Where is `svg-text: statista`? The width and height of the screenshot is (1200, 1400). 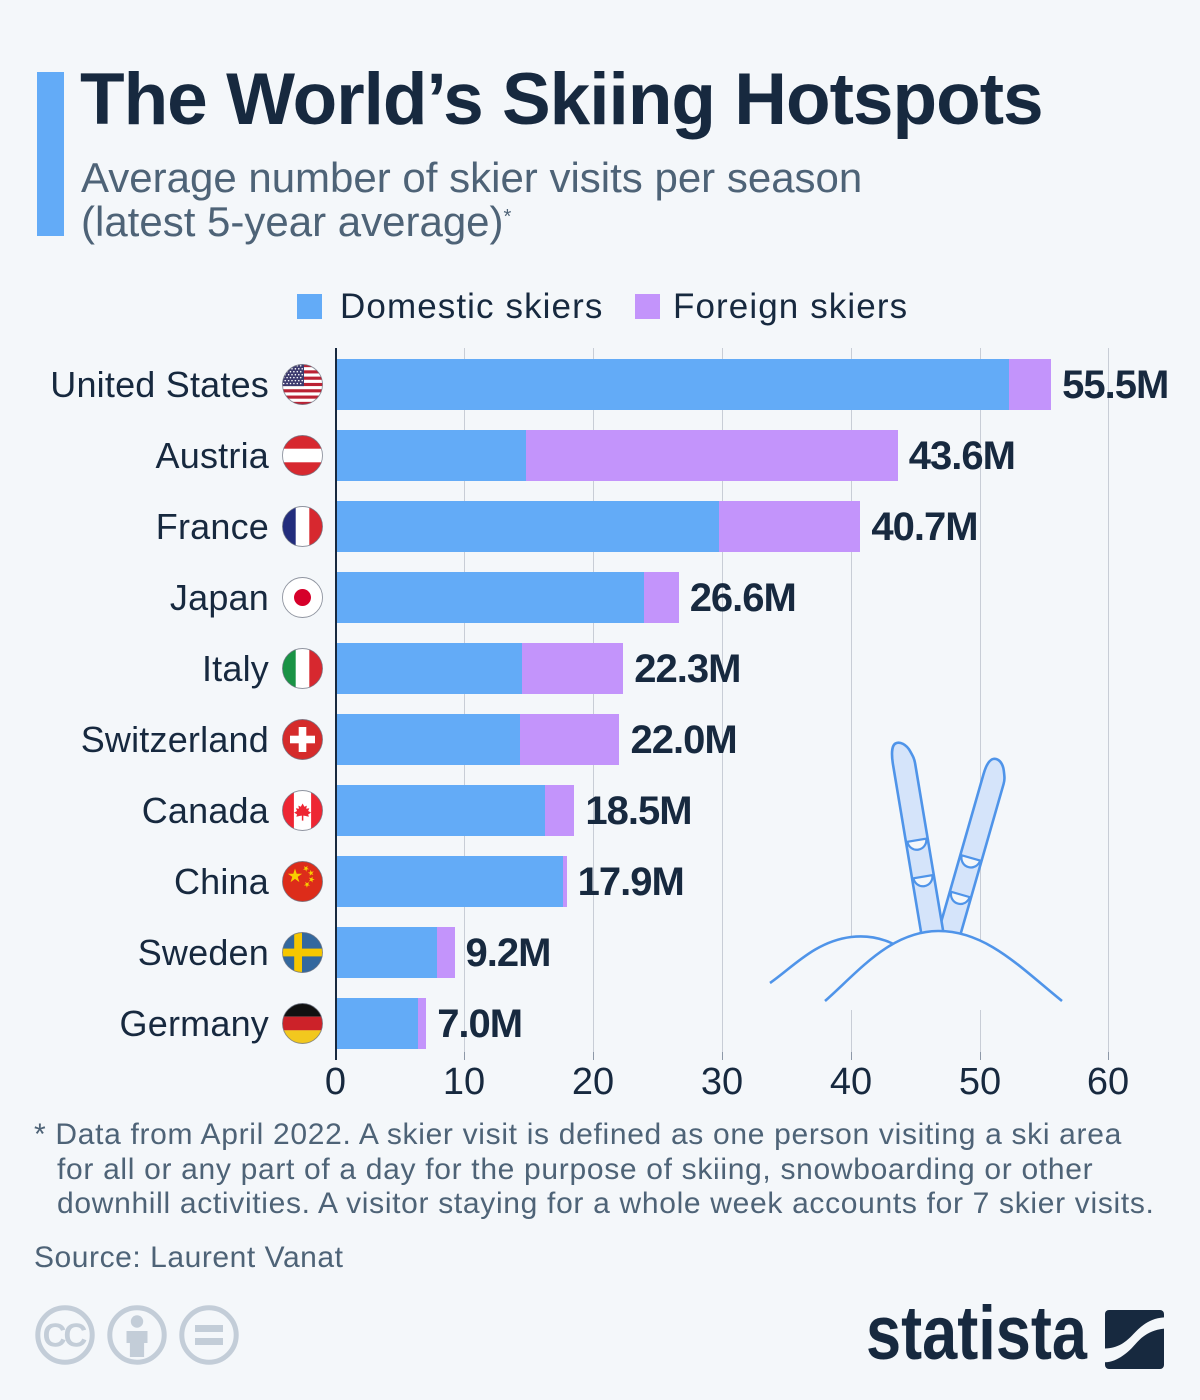 svg-text: statista is located at coordinates (977, 1335).